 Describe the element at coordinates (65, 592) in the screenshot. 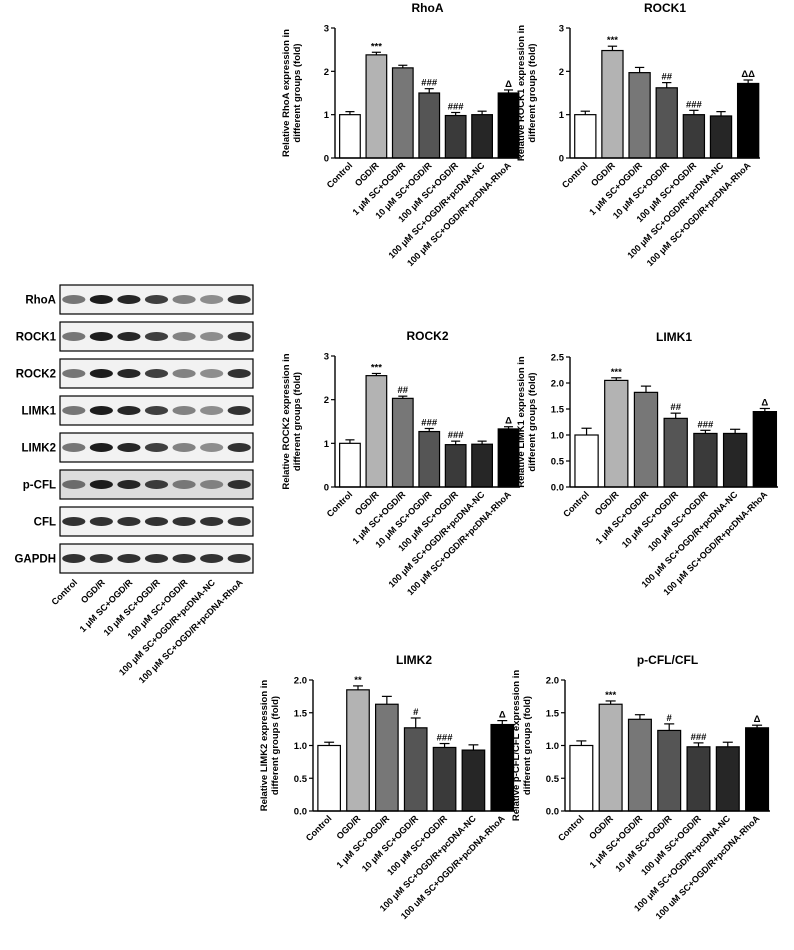

I see `lane-label: Control` at that location.